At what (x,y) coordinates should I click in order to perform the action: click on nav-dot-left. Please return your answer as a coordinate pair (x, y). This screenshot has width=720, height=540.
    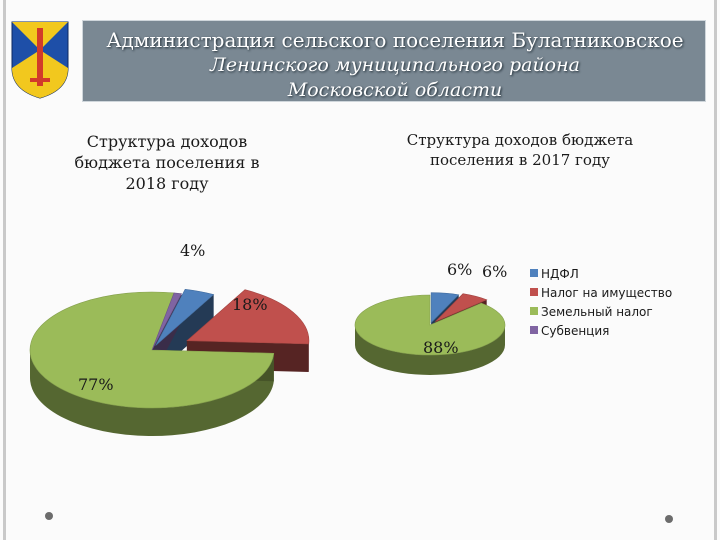
    Looking at the image, I should click on (49, 516).